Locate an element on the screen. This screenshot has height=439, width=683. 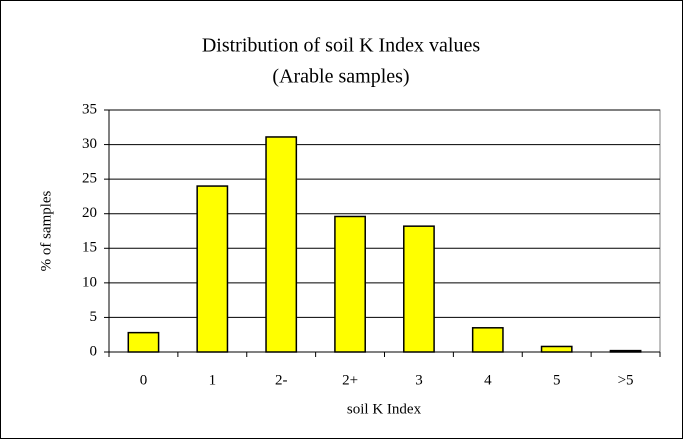
chart-title: Distribution of soil K Index values is located at coordinates (341, 46).